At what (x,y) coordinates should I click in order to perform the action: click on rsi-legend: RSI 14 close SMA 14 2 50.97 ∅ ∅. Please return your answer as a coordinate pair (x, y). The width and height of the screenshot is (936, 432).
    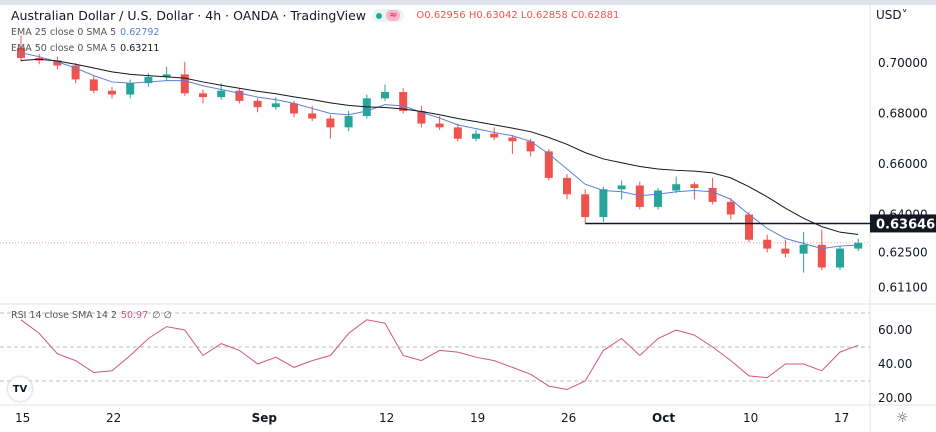
    Looking at the image, I should click on (91, 315).